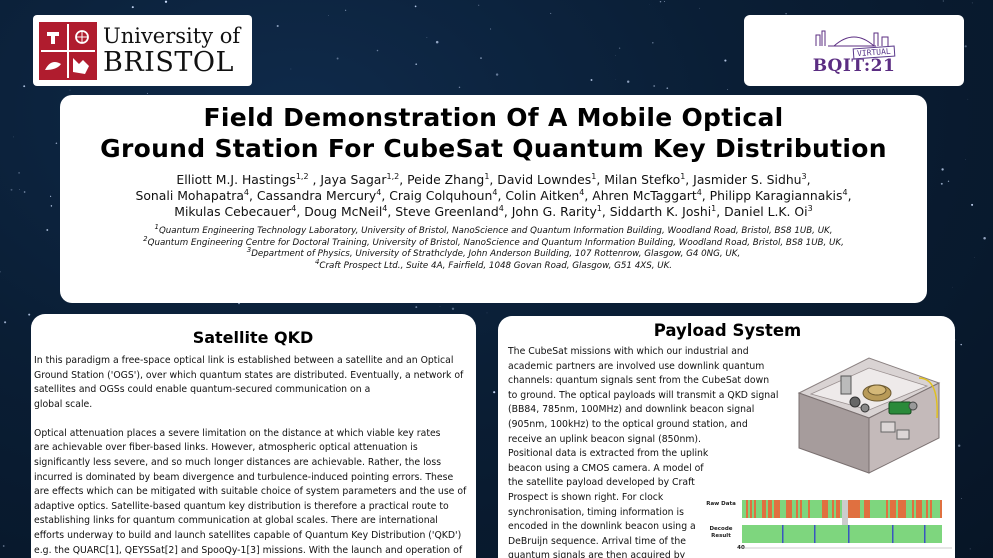 This screenshot has width=993, height=558. Describe the element at coordinates (597, 554) in the screenshot. I see `text-line: quantum signals are then acquired by` at that location.